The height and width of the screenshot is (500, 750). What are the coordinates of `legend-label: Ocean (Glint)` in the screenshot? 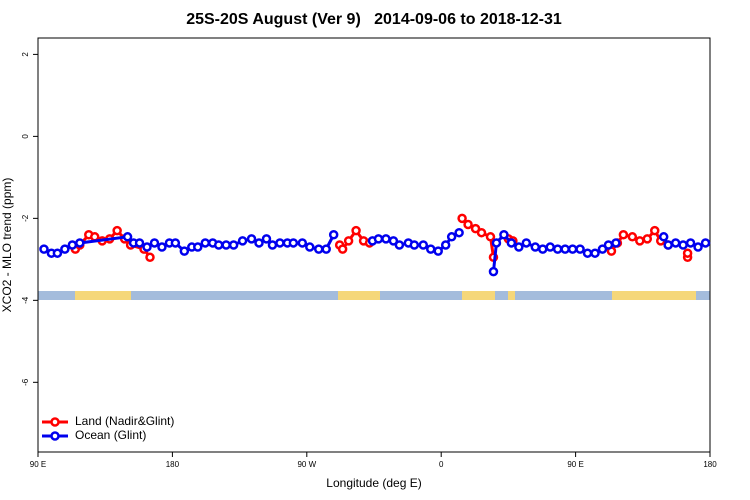 It's located at (110, 435).